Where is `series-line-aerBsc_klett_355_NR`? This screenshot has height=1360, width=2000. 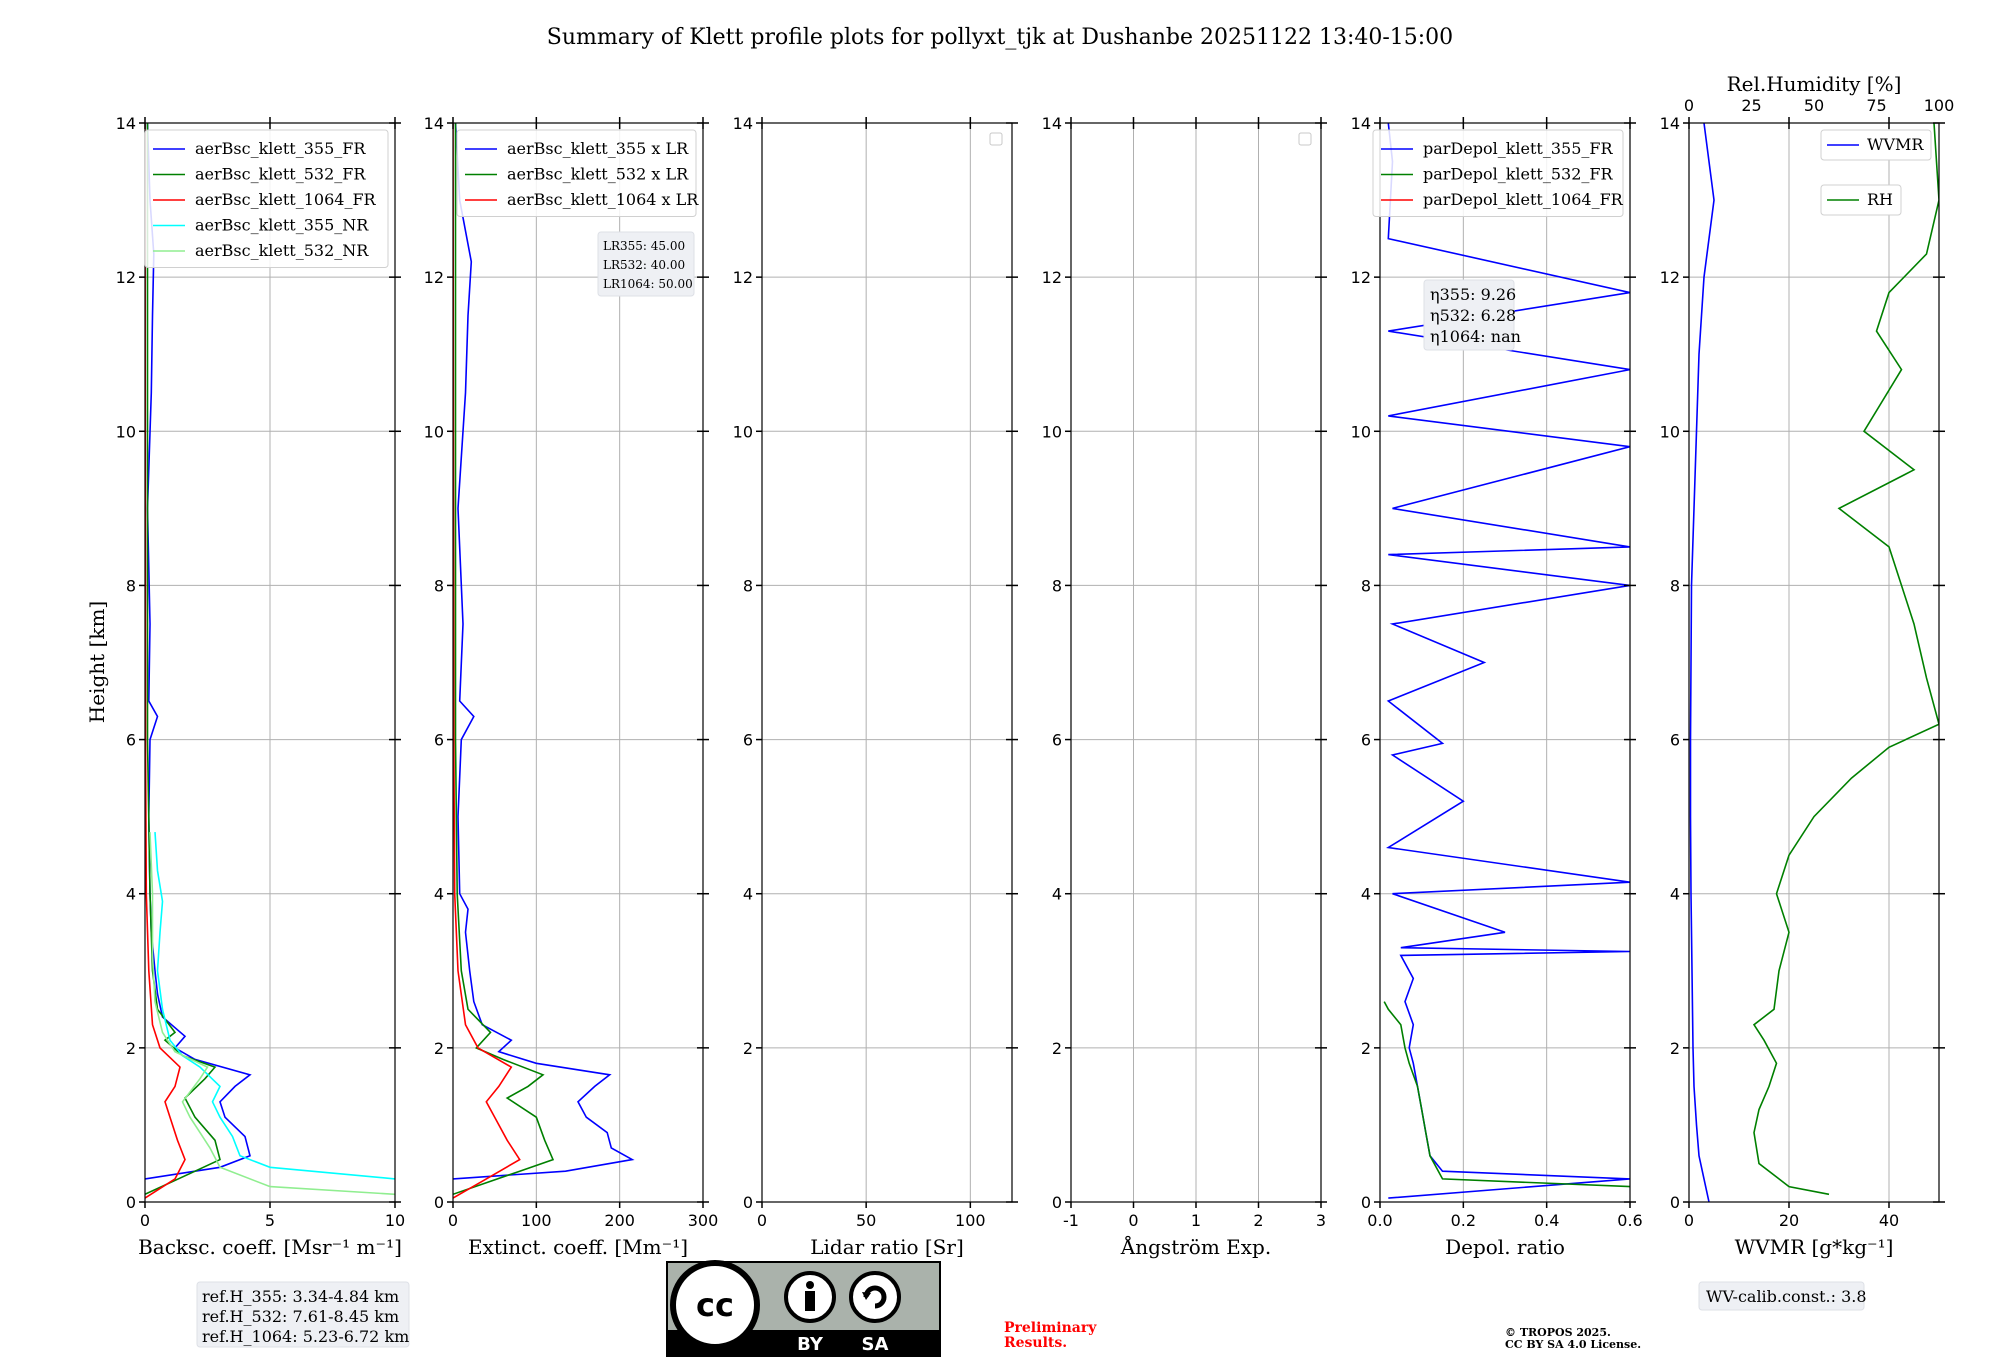 series-line-aerBsc_klett_355_NR is located at coordinates (274, 1006).